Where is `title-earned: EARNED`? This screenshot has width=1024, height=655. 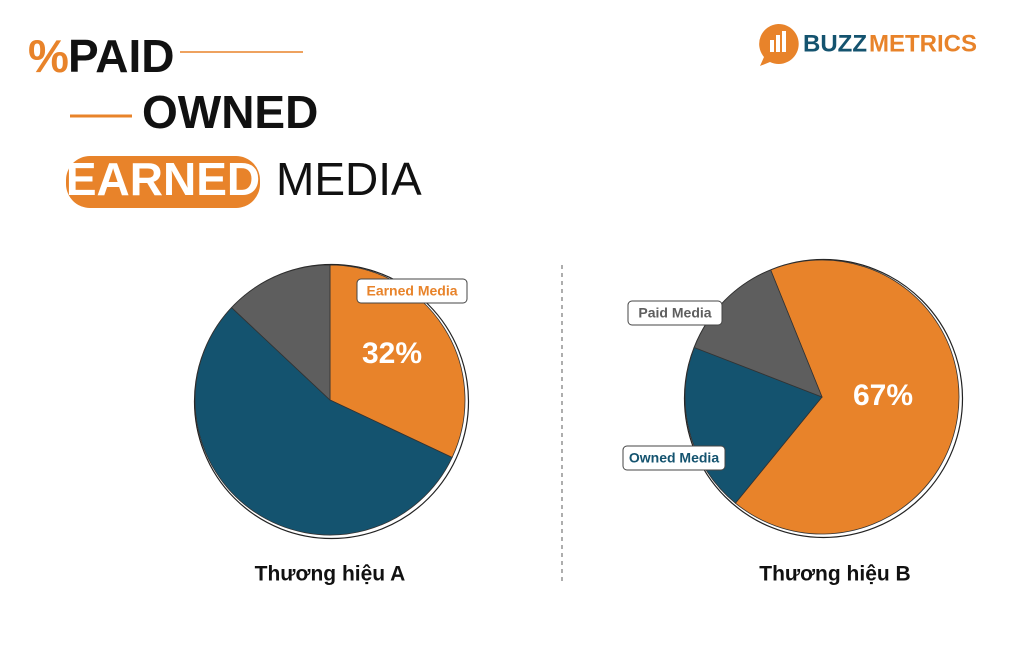
title-earned: EARNED is located at coordinates (163, 179).